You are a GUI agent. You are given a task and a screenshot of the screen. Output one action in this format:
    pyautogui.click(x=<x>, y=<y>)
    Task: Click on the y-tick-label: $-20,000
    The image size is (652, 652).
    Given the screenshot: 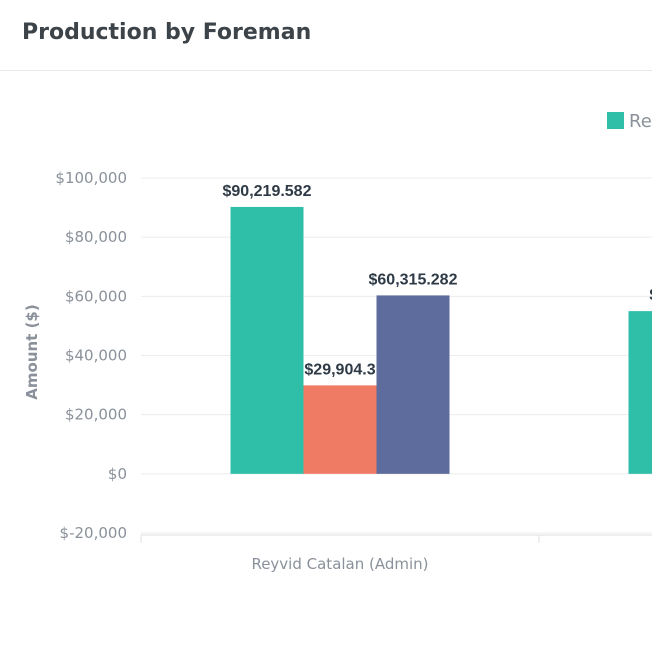 What is the action you would take?
    pyautogui.click(x=93, y=533)
    